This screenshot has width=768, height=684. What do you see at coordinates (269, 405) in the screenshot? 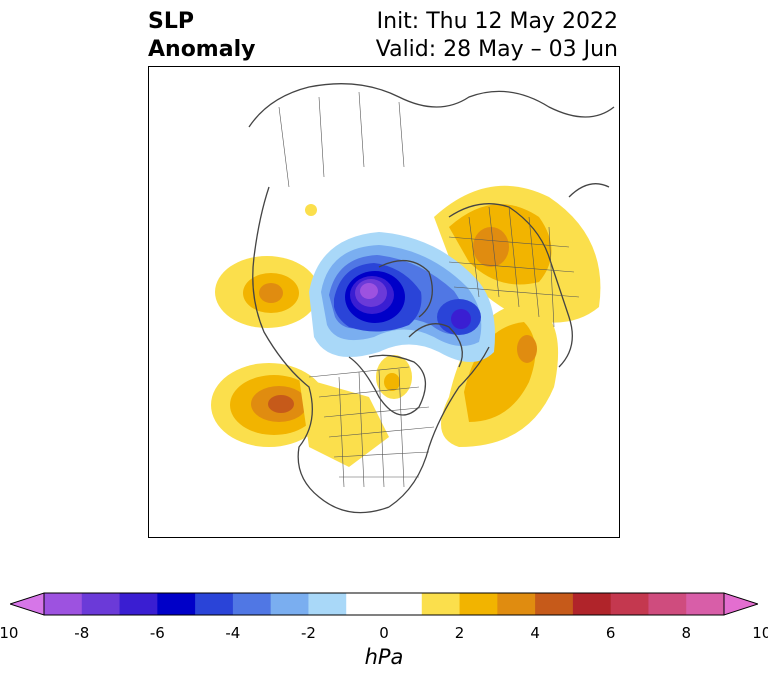
I see `positive-anomaly-pacific-south` at bounding box center [269, 405].